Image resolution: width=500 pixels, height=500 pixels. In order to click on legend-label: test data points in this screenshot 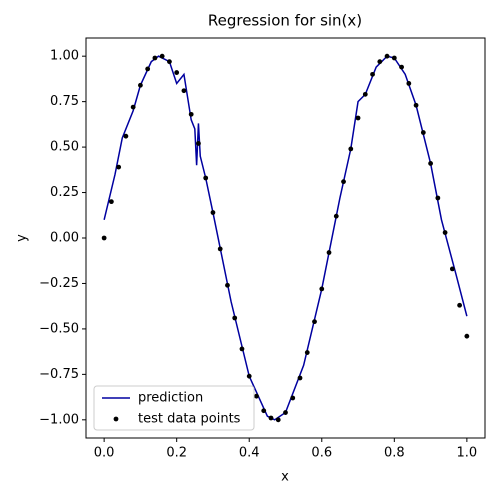, I will do `click(189, 419)`.